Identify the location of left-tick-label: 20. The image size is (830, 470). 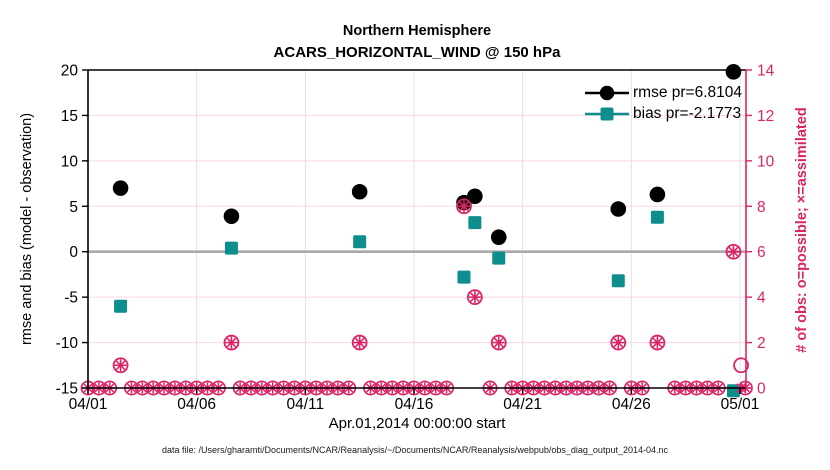
(70, 71).